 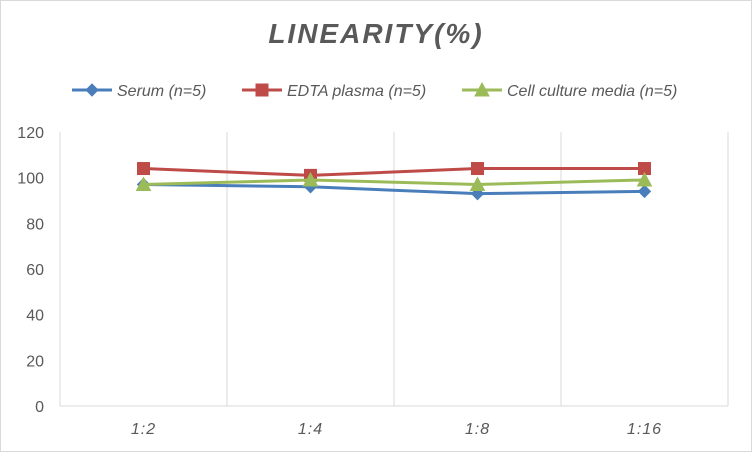 I want to click on y-tick-label: 40, so click(x=35, y=316).